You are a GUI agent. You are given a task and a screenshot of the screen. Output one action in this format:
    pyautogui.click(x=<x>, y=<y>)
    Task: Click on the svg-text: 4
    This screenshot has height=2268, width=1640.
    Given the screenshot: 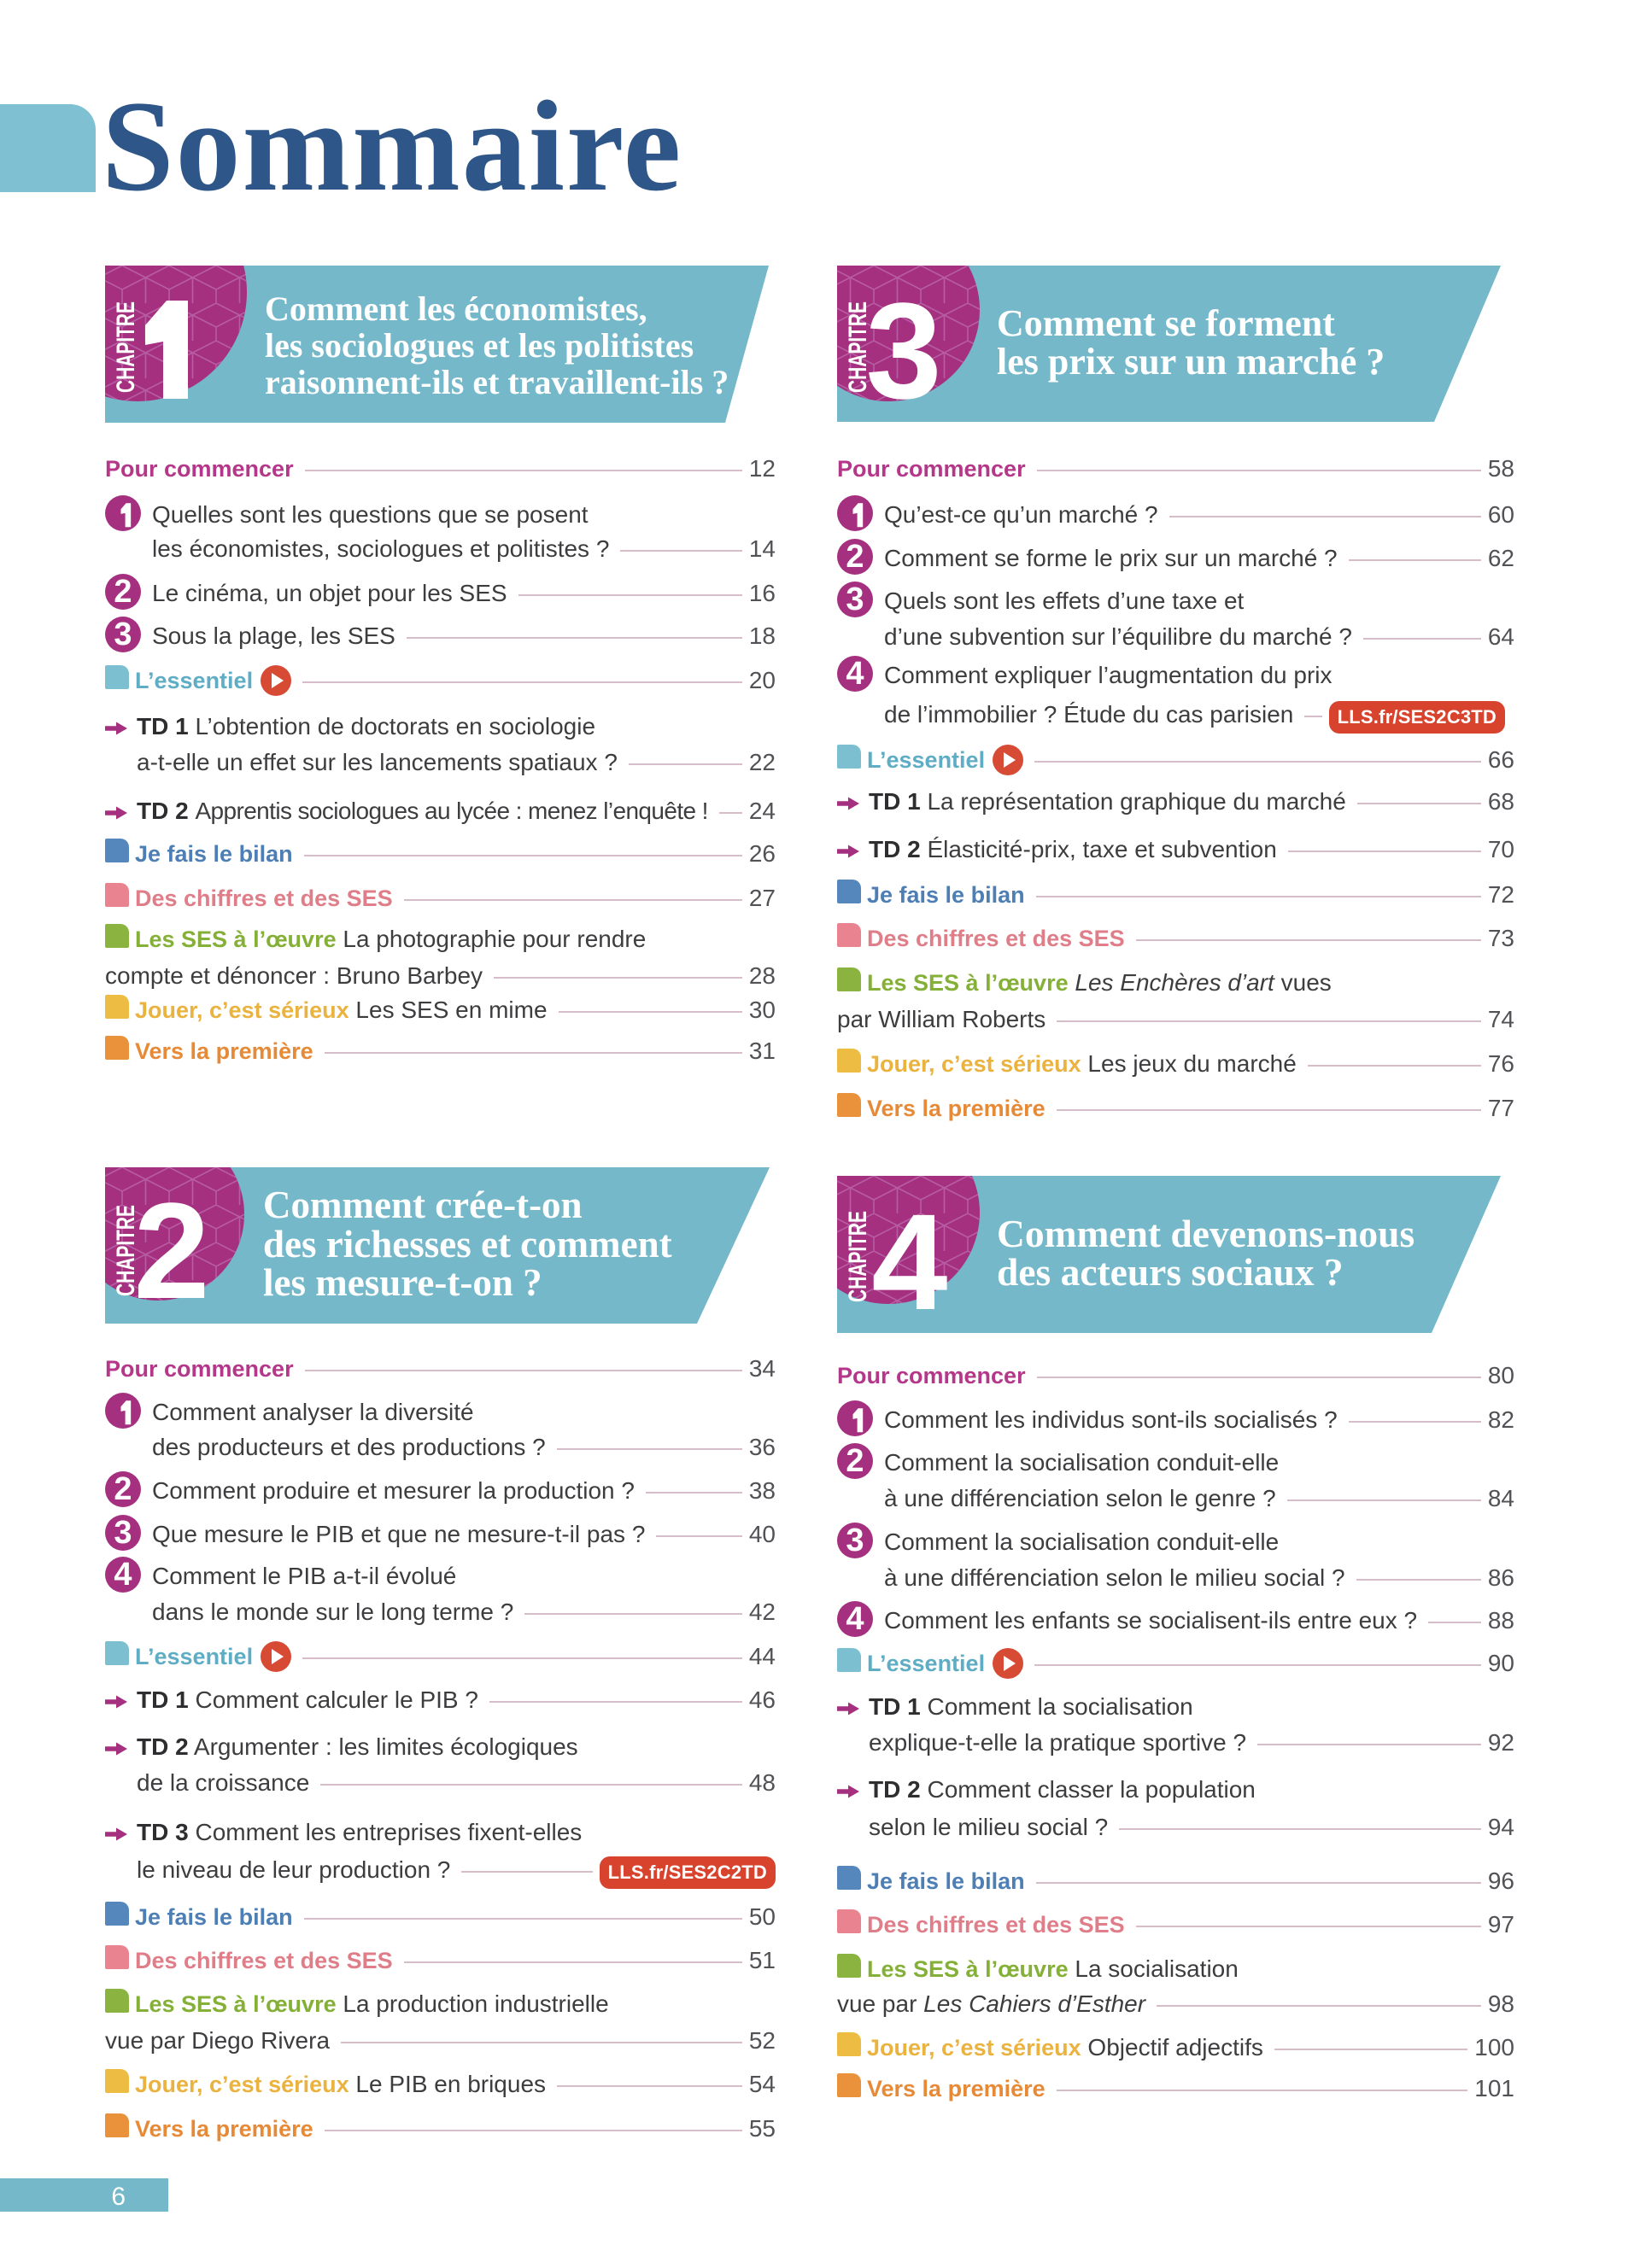 What is the action you would take?
    pyautogui.click(x=910, y=1261)
    